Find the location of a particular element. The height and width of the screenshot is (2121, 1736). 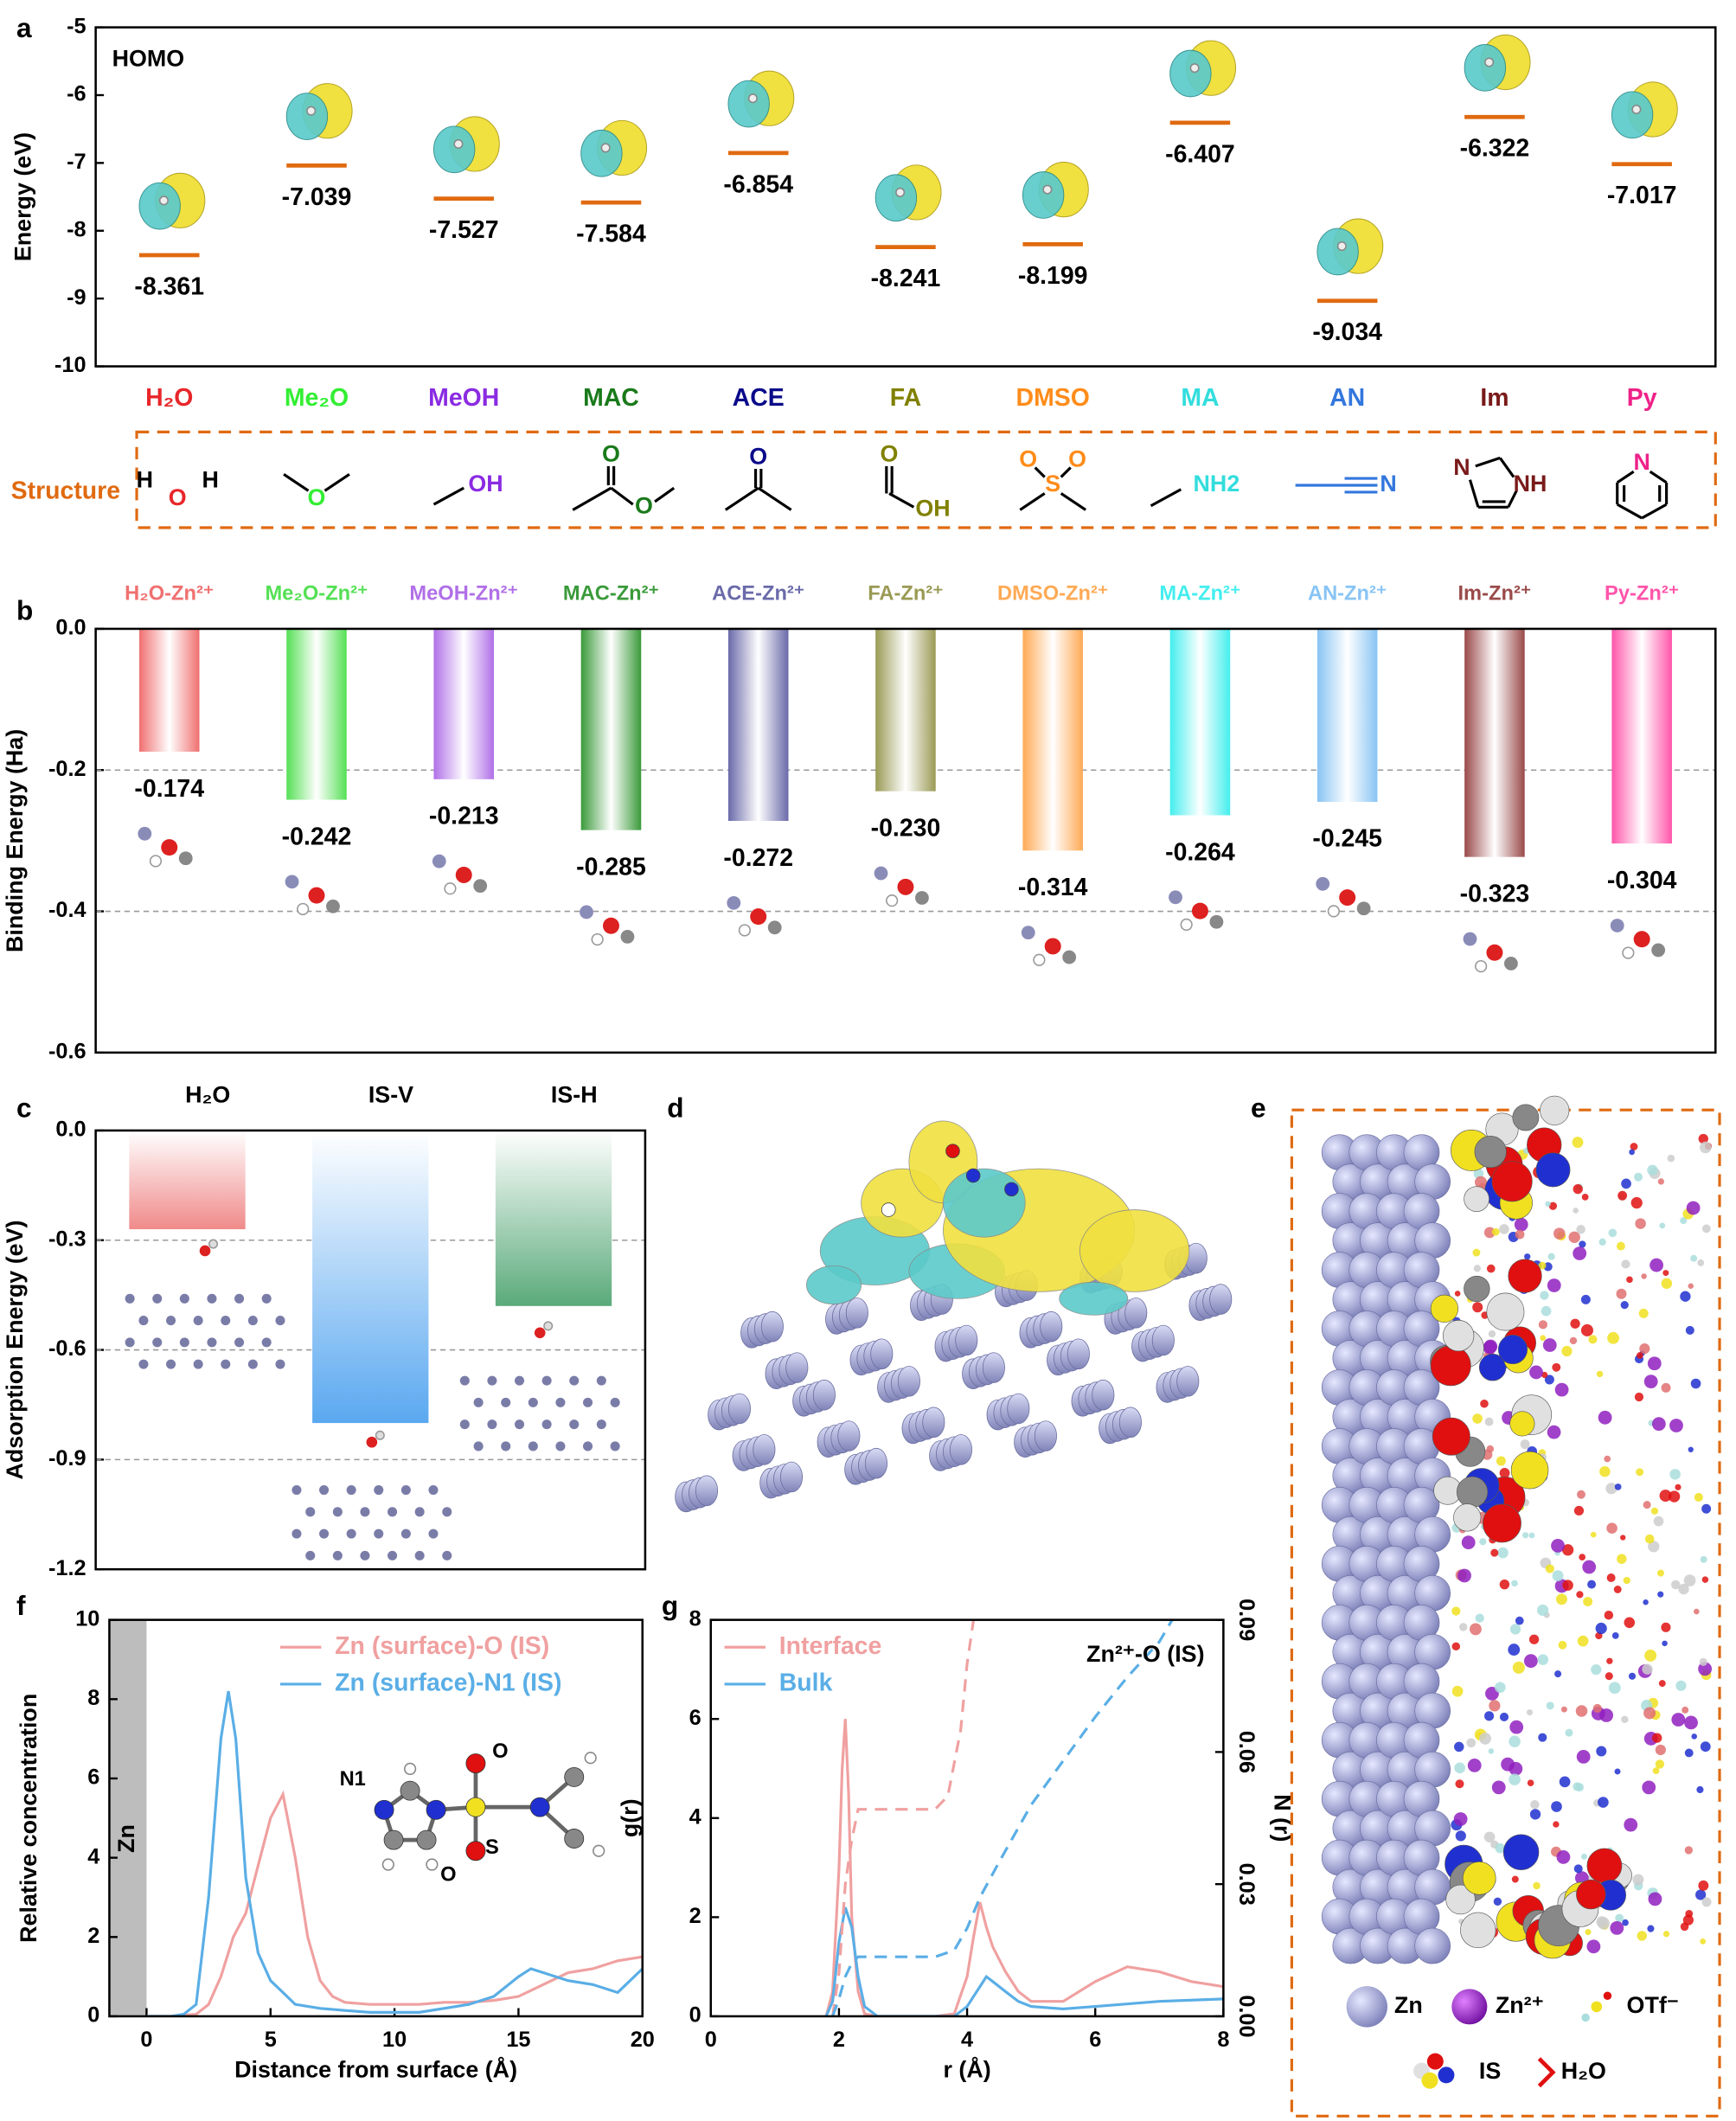

y-tick-label: 4 is located at coordinates (695, 1817).